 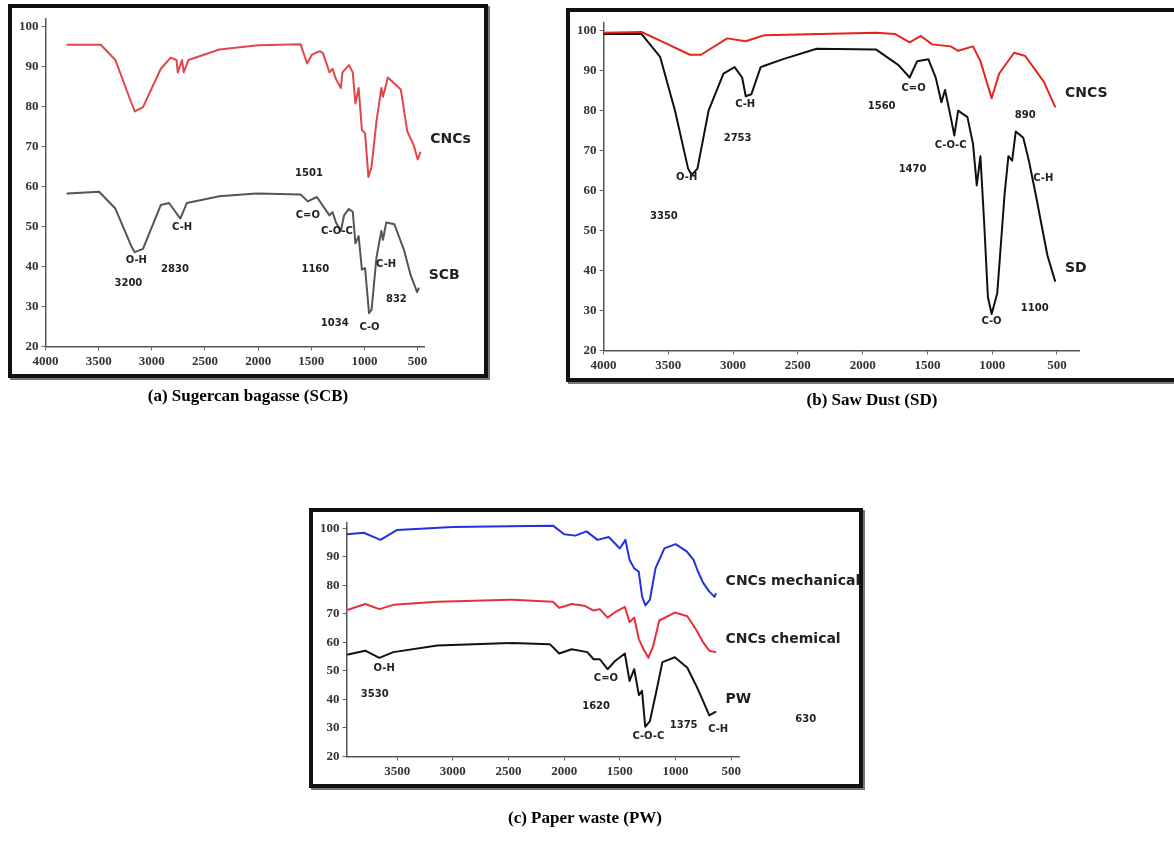 I want to click on series-label: SCB, so click(x=444, y=274).